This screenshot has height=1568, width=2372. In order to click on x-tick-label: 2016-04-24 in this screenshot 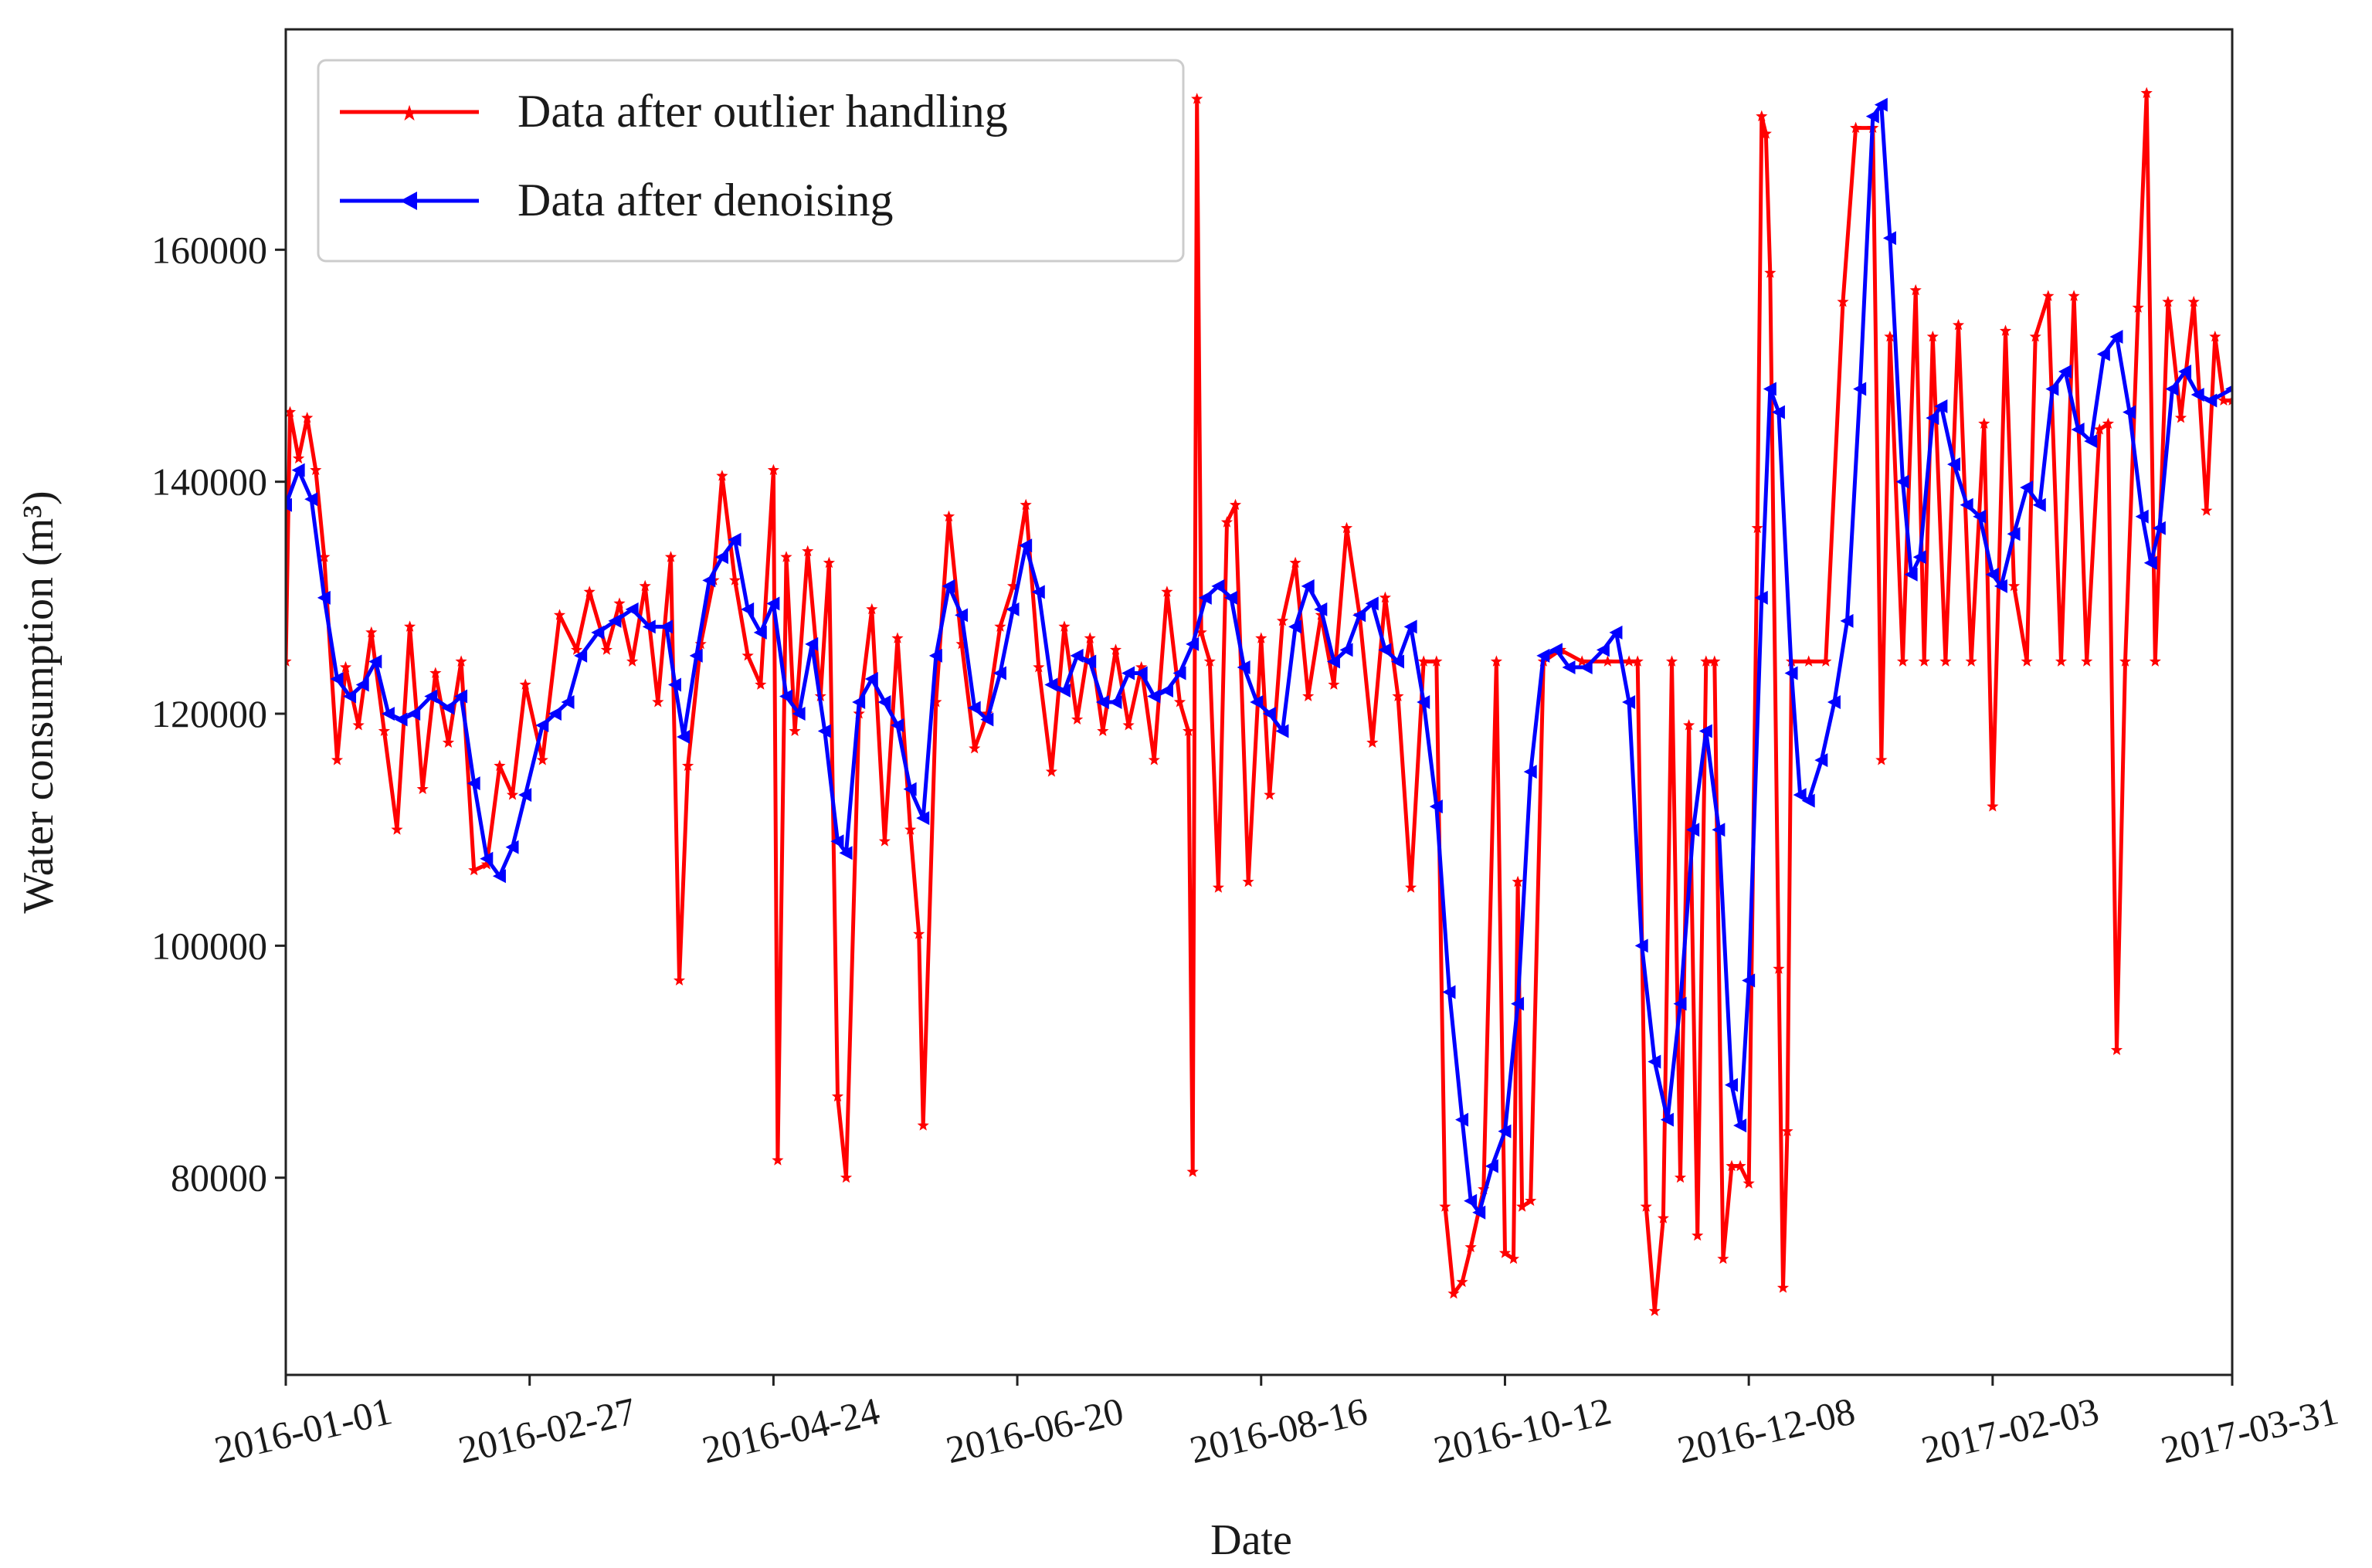, I will do `click(791, 1430)`.